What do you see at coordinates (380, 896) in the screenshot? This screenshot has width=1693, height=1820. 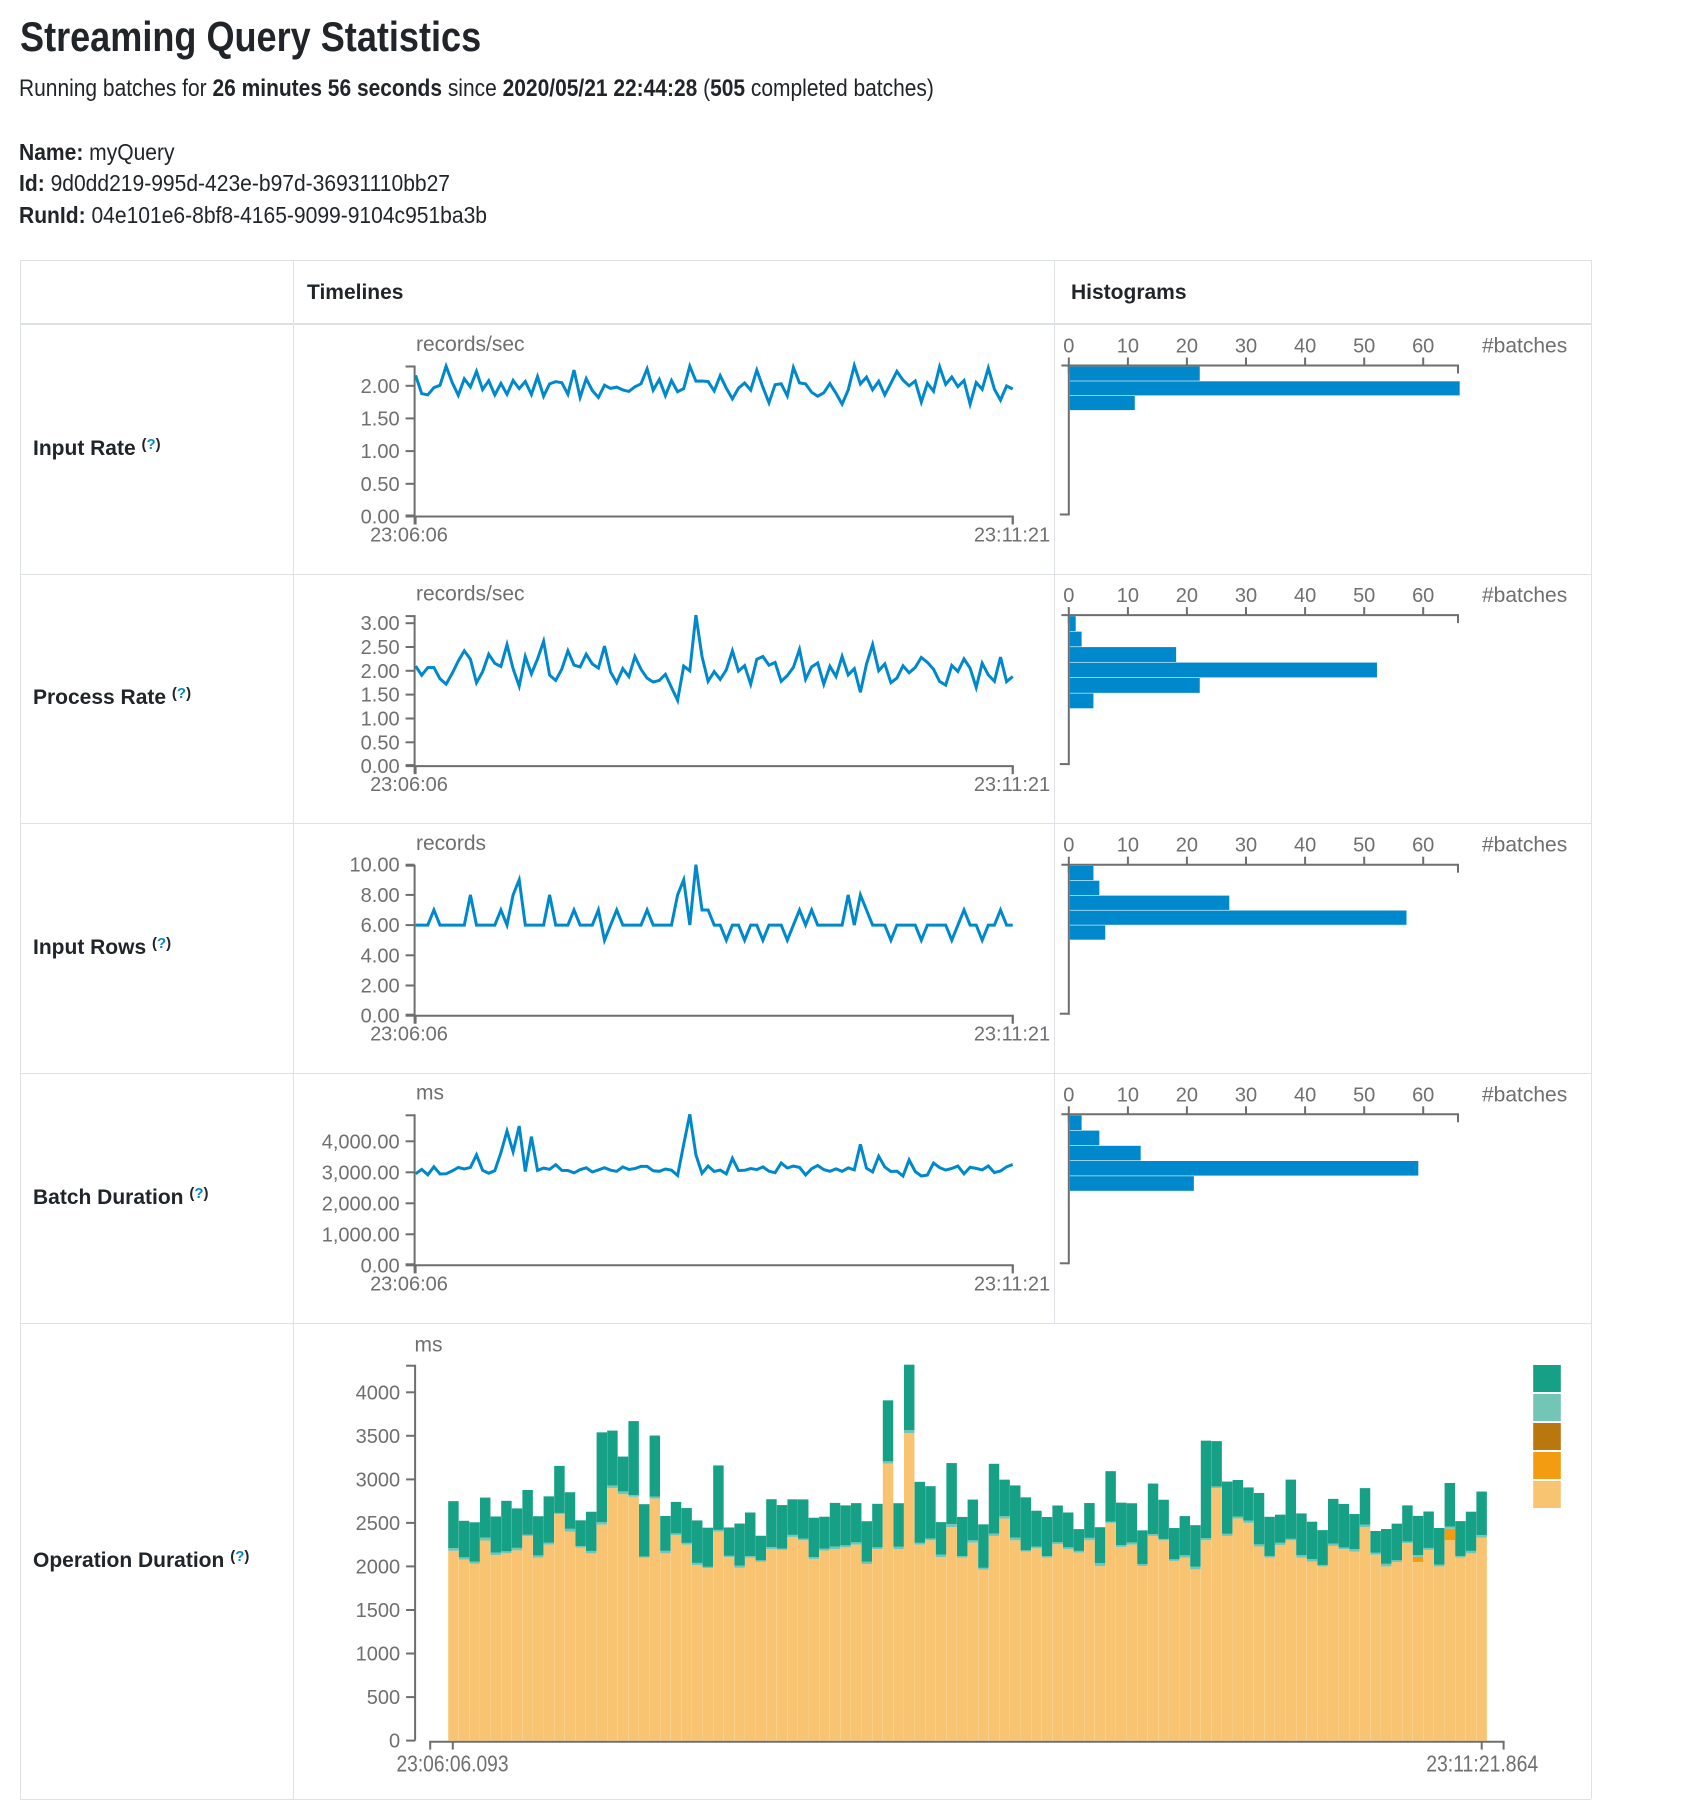 I see `svg-text: 8.00` at bounding box center [380, 896].